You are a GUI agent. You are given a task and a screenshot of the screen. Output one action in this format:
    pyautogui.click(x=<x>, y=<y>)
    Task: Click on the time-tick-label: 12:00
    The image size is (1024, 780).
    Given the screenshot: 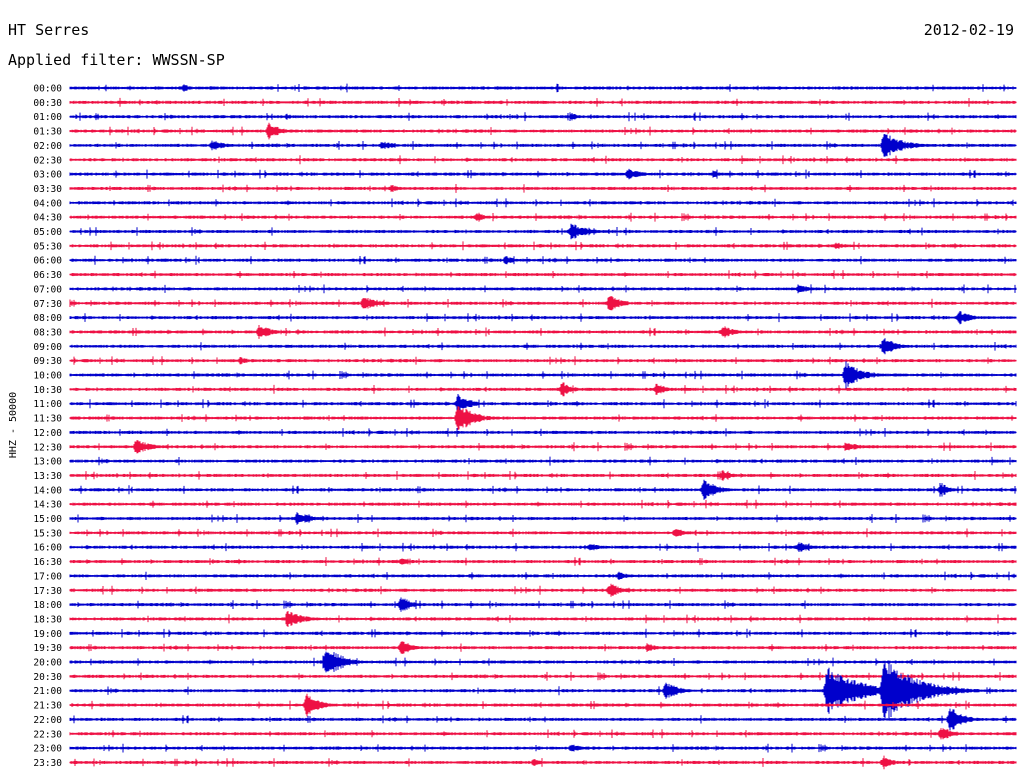 What is the action you would take?
    pyautogui.click(x=47, y=433)
    